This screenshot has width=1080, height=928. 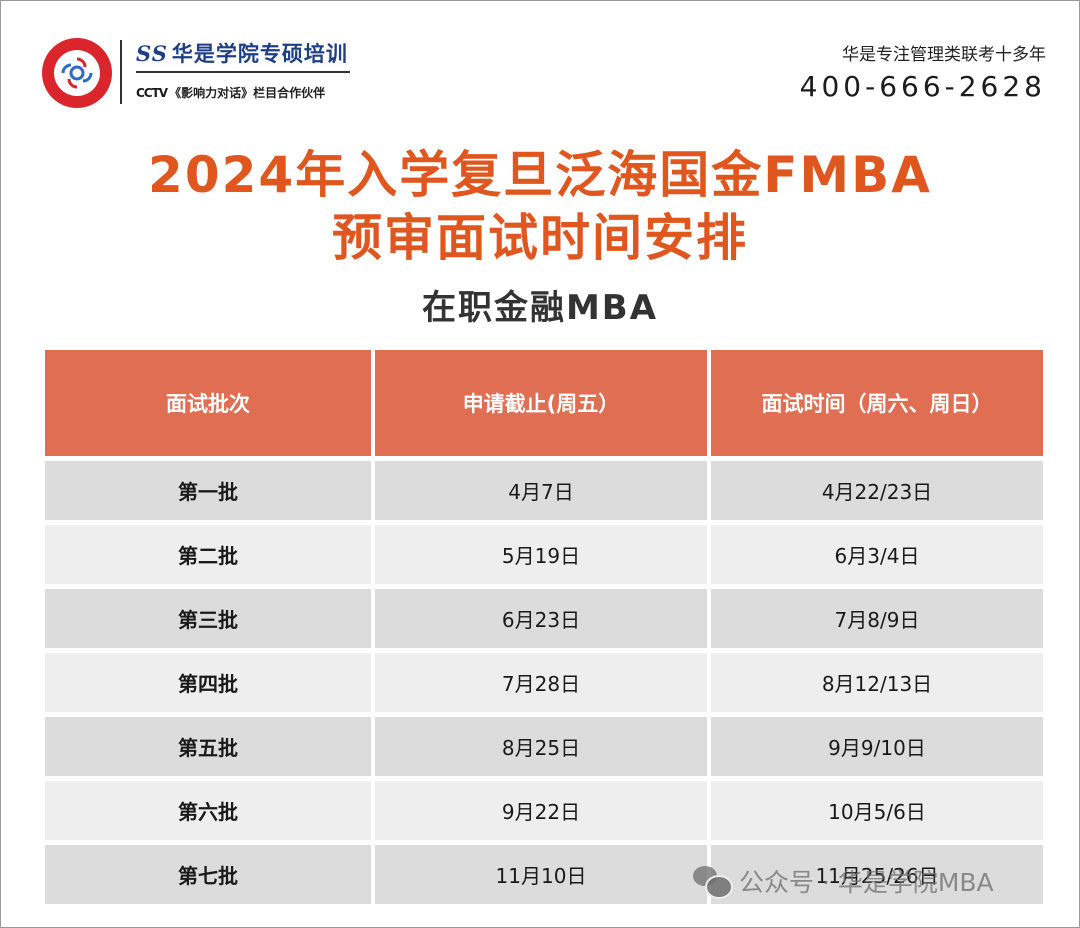 What do you see at coordinates (540, 175) in the screenshot?
I see `page-title-line1: 2024年入学复旦泛海国金FMBA` at bounding box center [540, 175].